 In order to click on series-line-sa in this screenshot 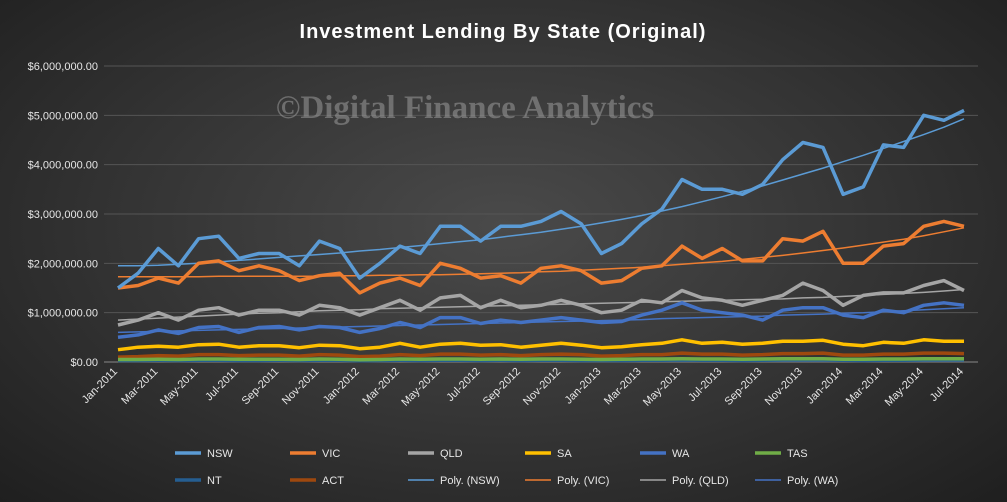, I will do `click(540, 345)`.